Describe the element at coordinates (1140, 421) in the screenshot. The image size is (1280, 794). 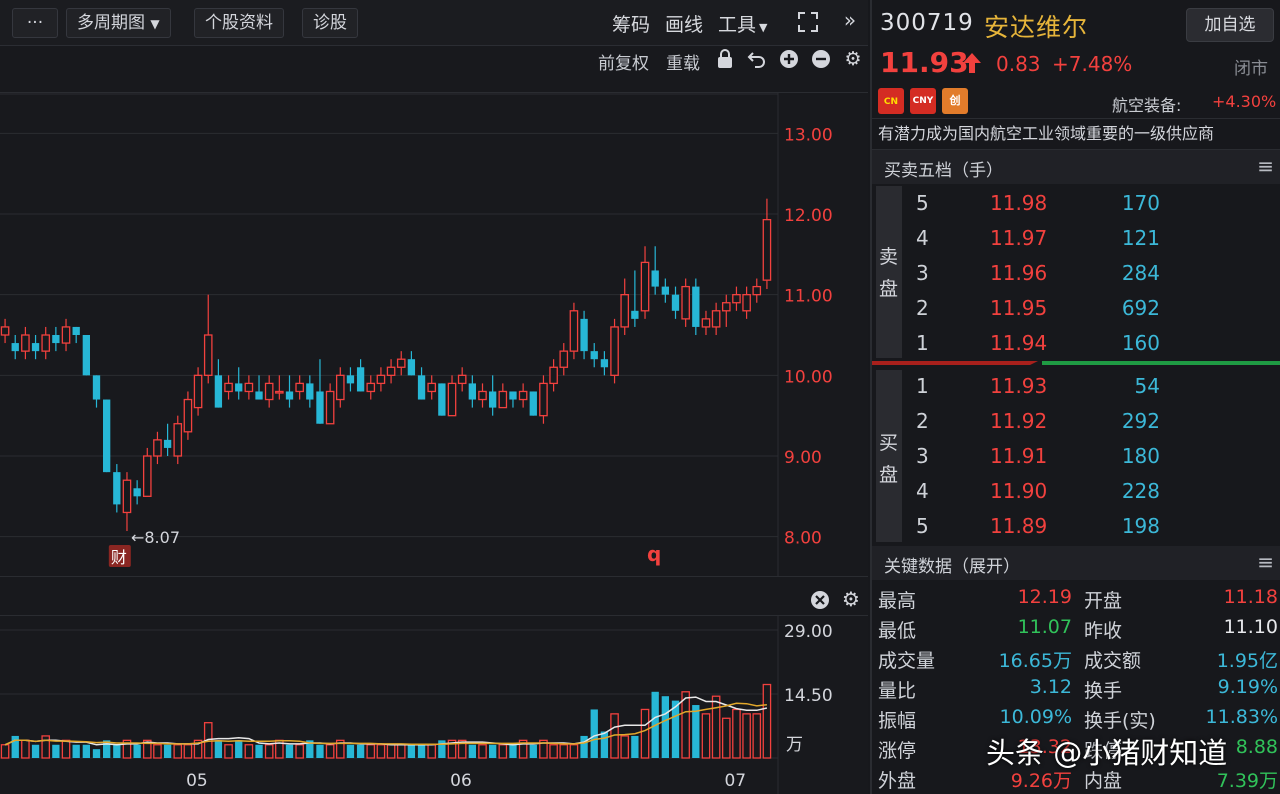
I see `order-qty: 292` at that location.